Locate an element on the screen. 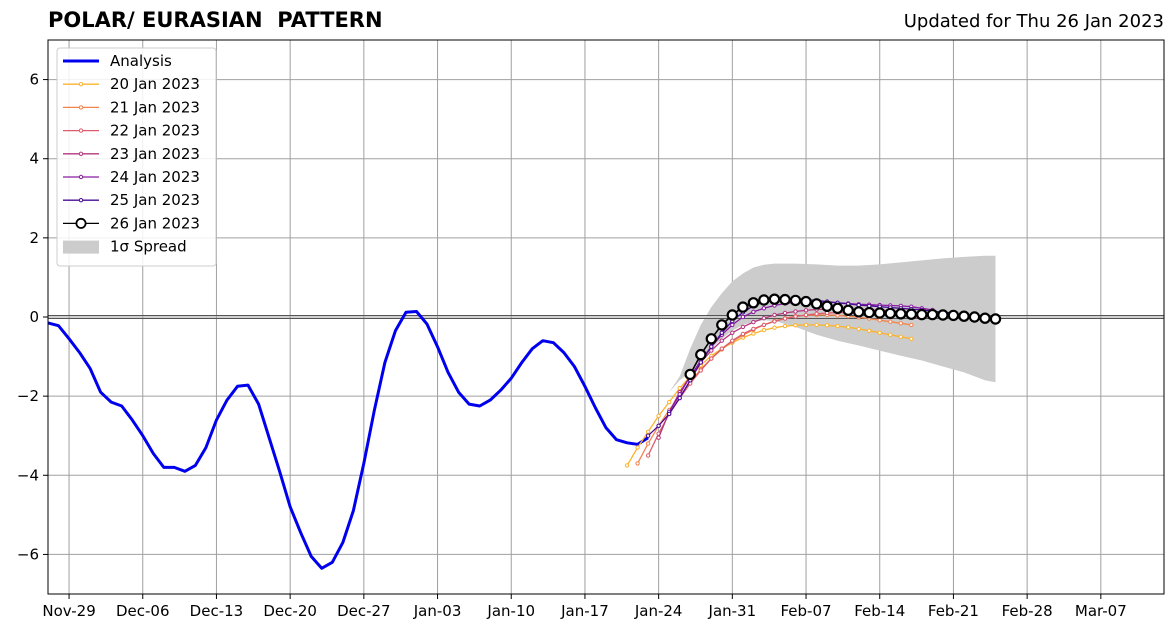  legend-label: 1σ Spread is located at coordinates (148, 247).